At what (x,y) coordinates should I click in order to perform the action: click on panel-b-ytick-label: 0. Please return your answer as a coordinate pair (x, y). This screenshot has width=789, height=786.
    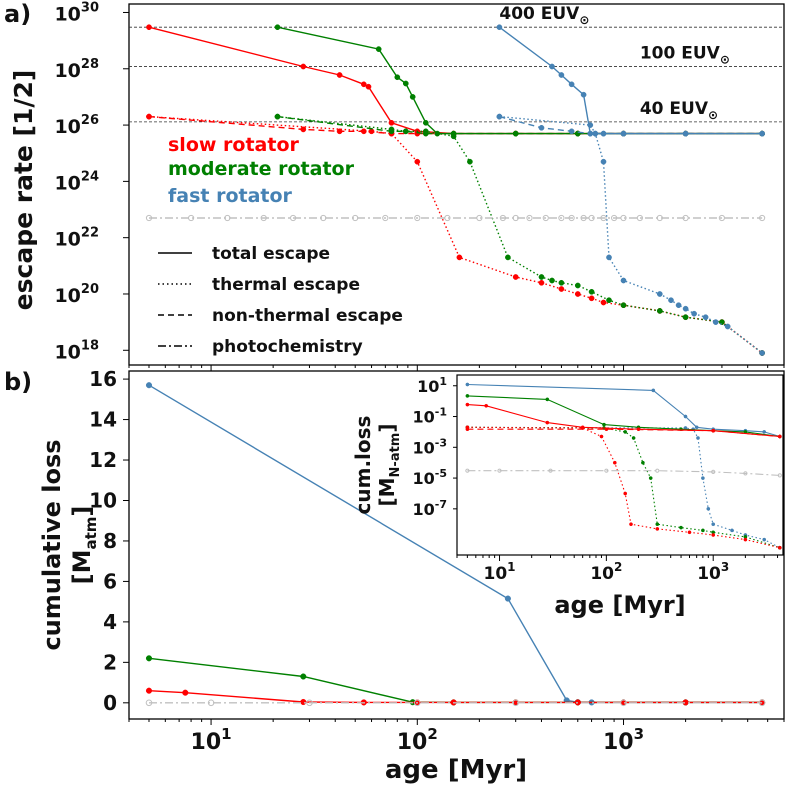
    Looking at the image, I should click on (110, 703).